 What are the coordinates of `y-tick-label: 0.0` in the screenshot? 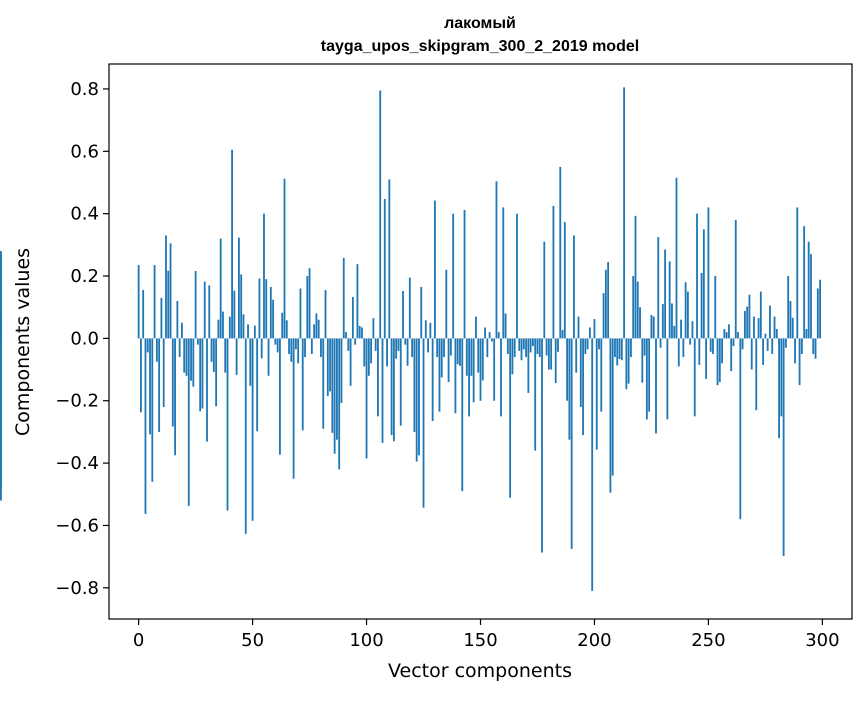 It's located at (84, 338).